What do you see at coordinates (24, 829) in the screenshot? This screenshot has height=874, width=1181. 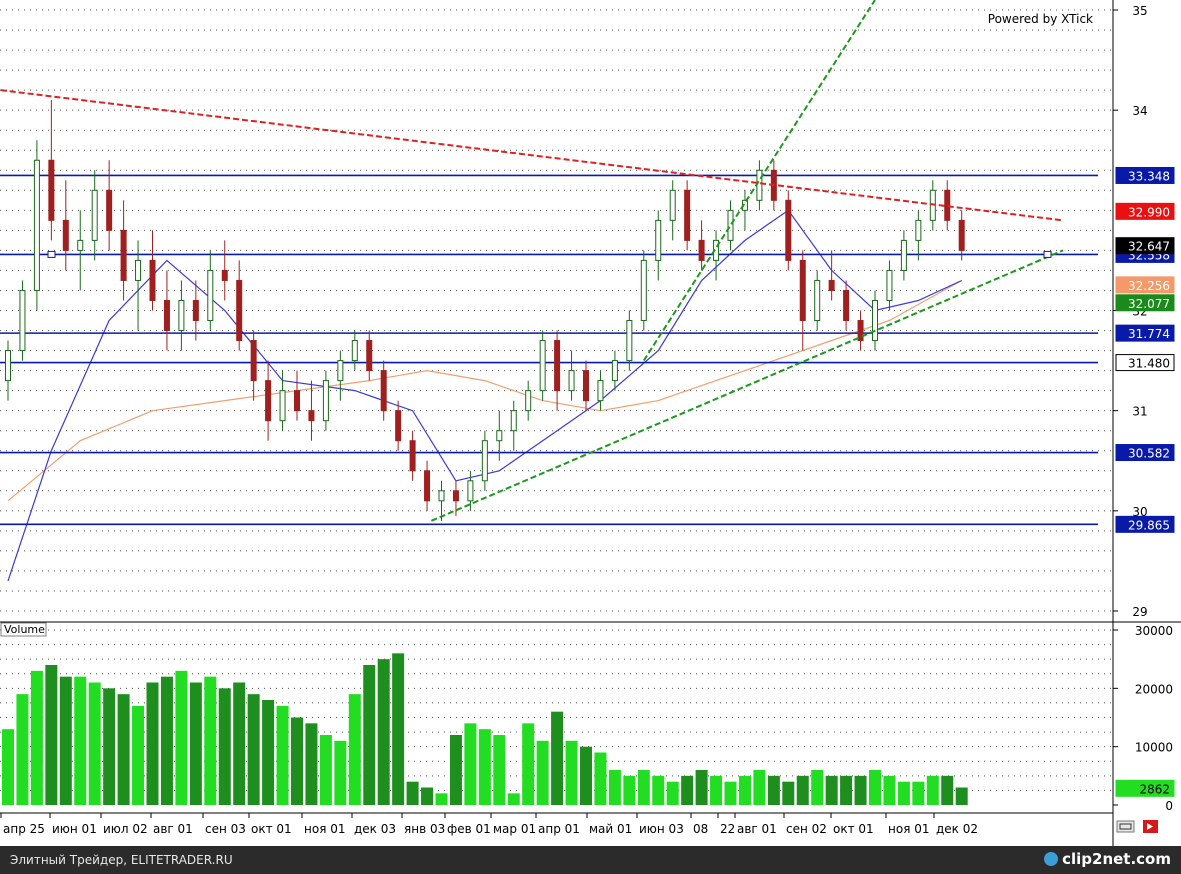 I see `time-tick-label: апр 25` at bounding box center [24, 829].